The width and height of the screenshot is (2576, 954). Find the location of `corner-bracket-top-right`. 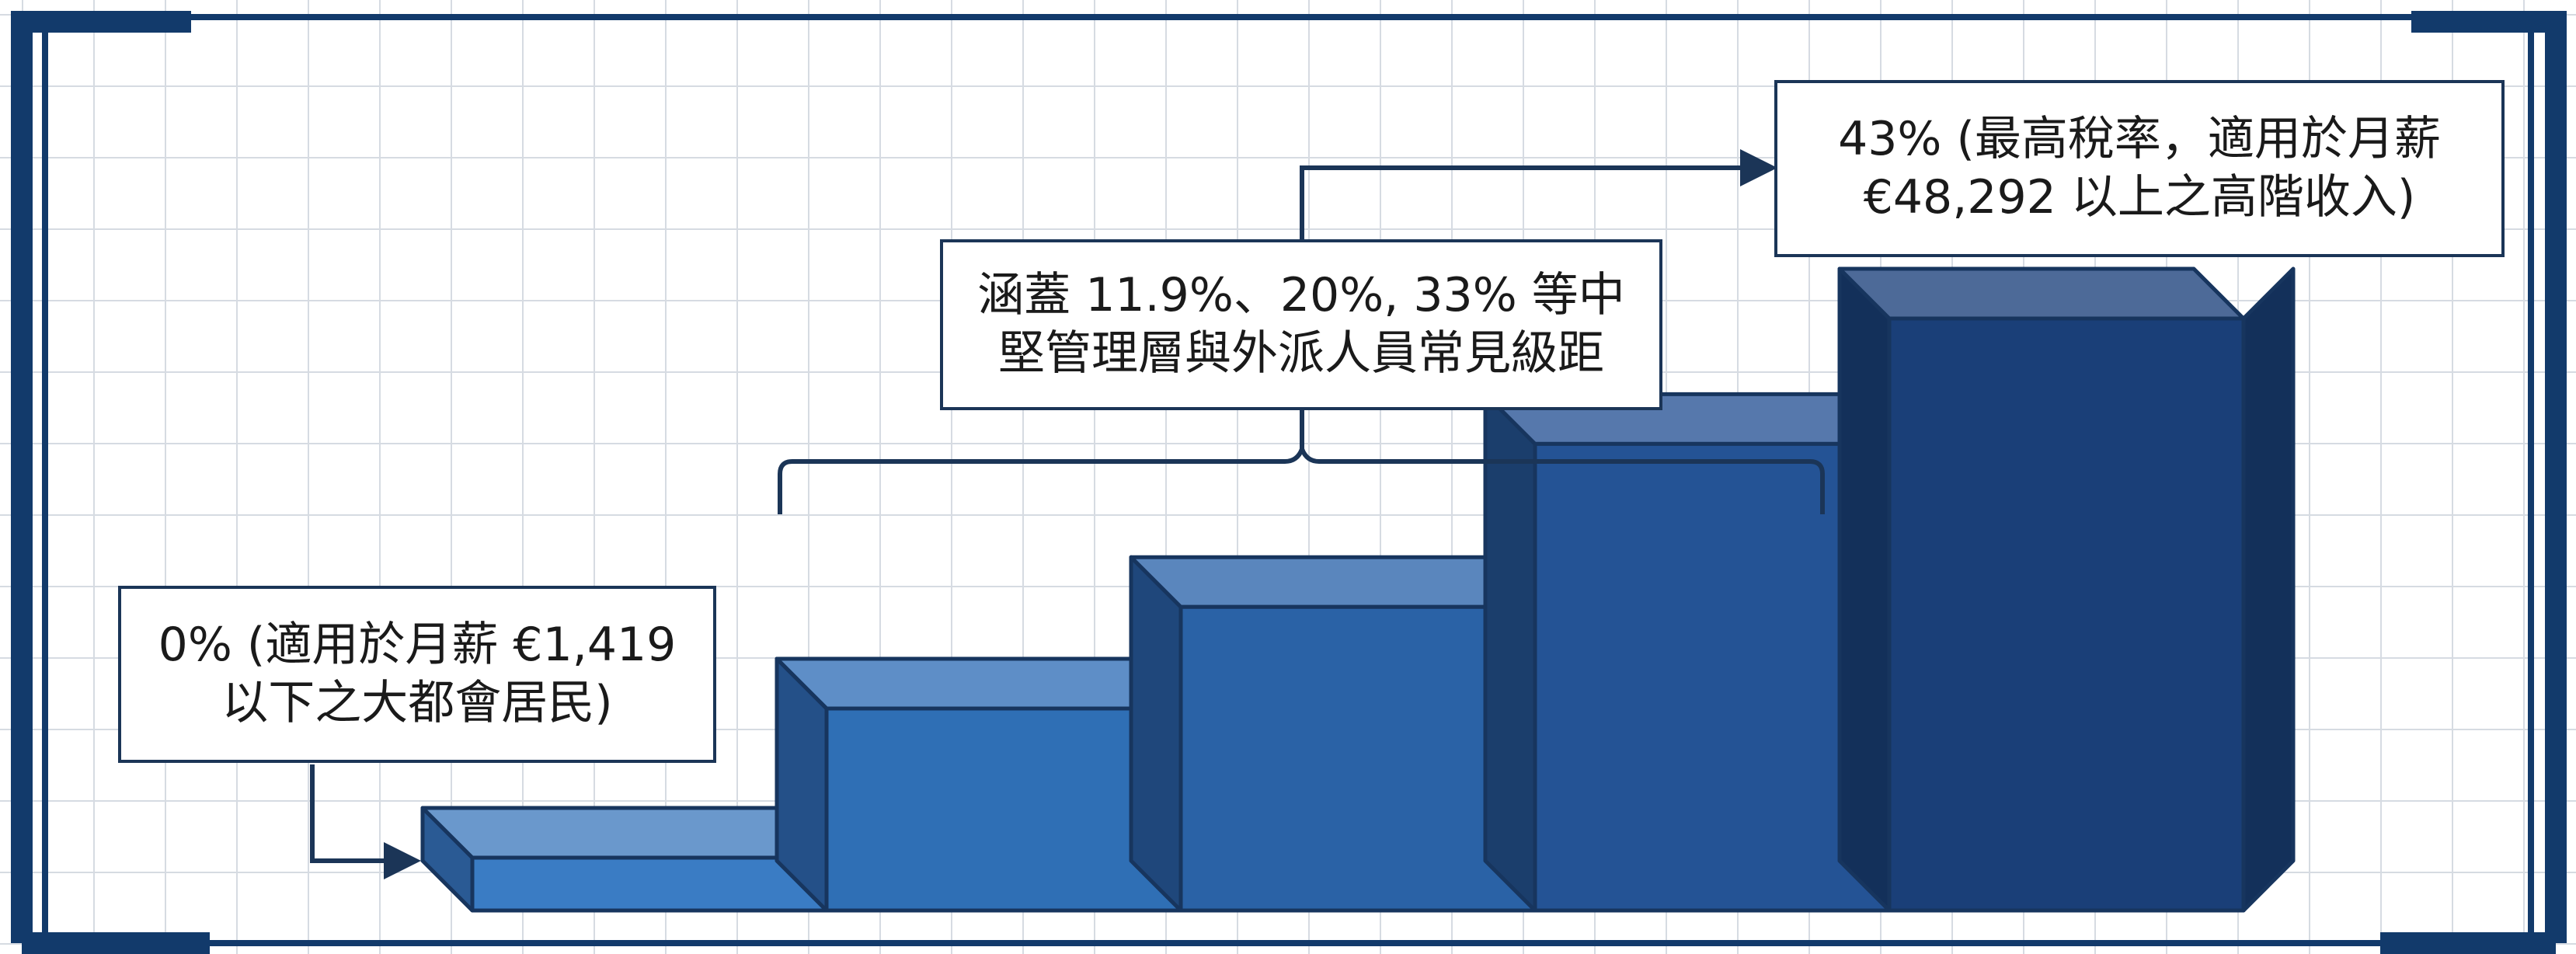

corner-bracket-top-right is located at coordinates (2489, 477).